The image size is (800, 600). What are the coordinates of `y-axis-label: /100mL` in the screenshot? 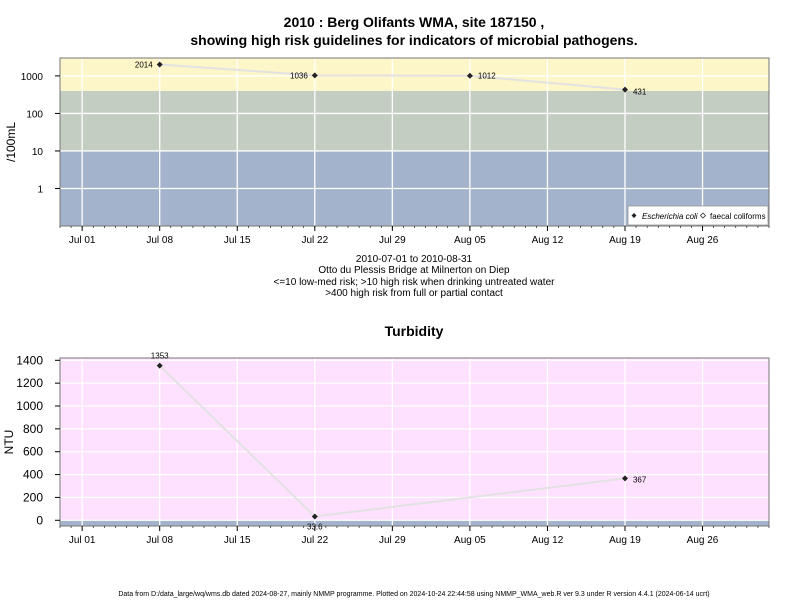 It's located at (11, 142).